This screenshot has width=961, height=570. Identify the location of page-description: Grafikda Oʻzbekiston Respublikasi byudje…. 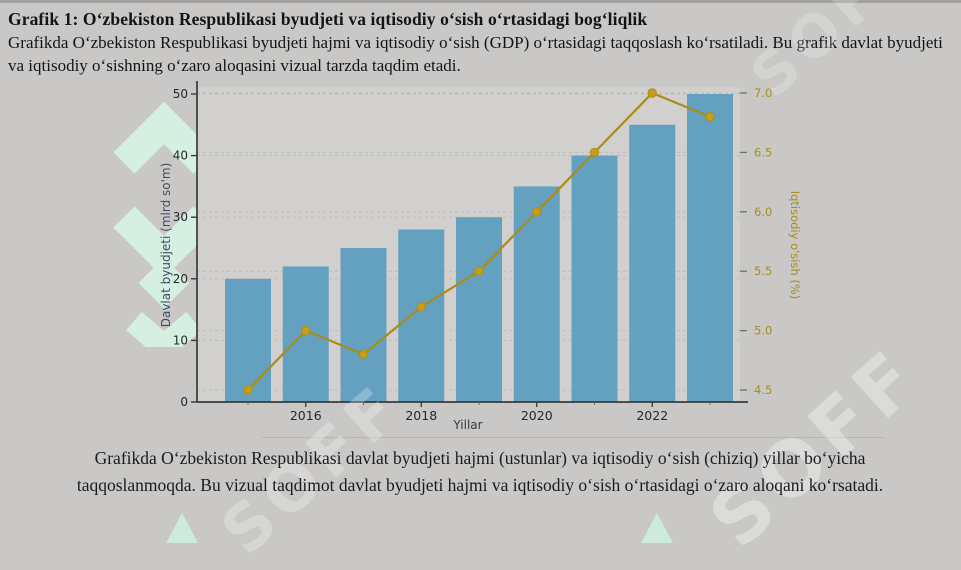
(475, 54).